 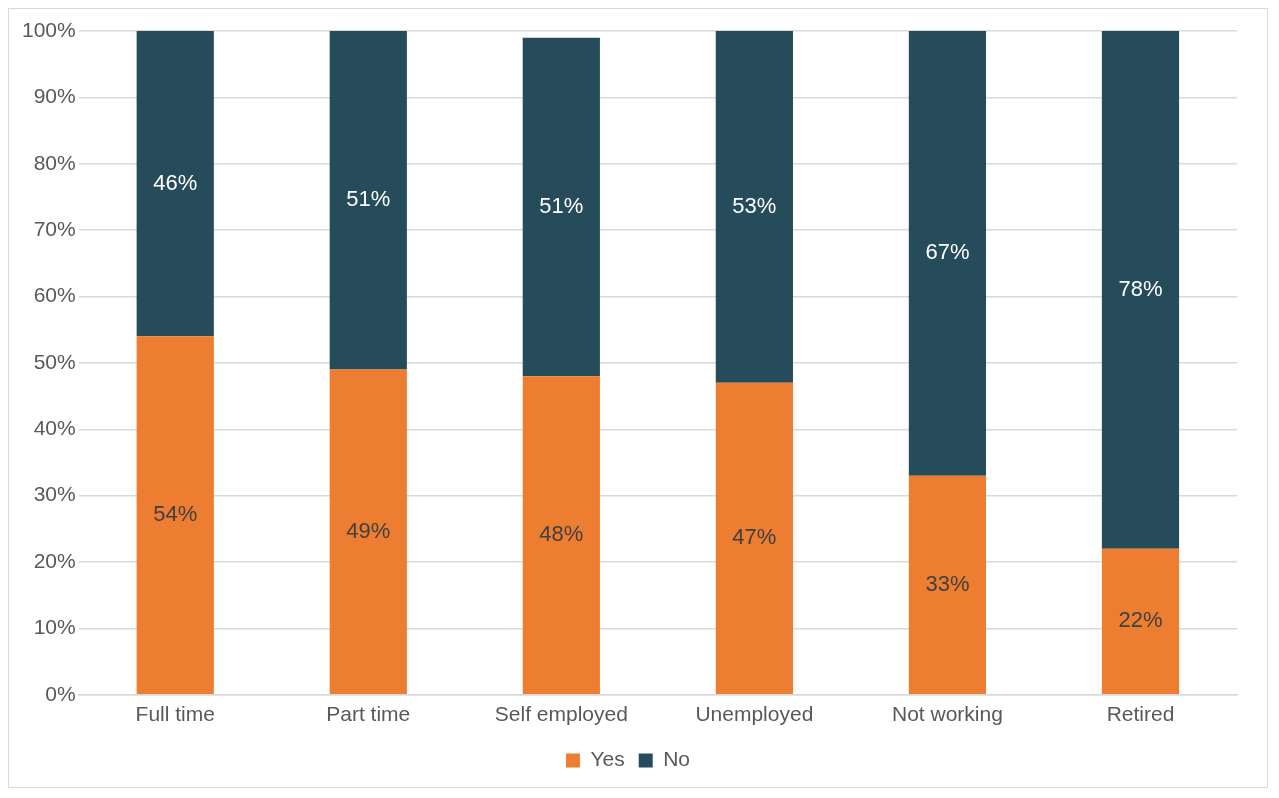 What do you see at coordinates (54, 96) in the screenshot?
I see `y-tick-label: 90%` at bounding box center [54, 96].